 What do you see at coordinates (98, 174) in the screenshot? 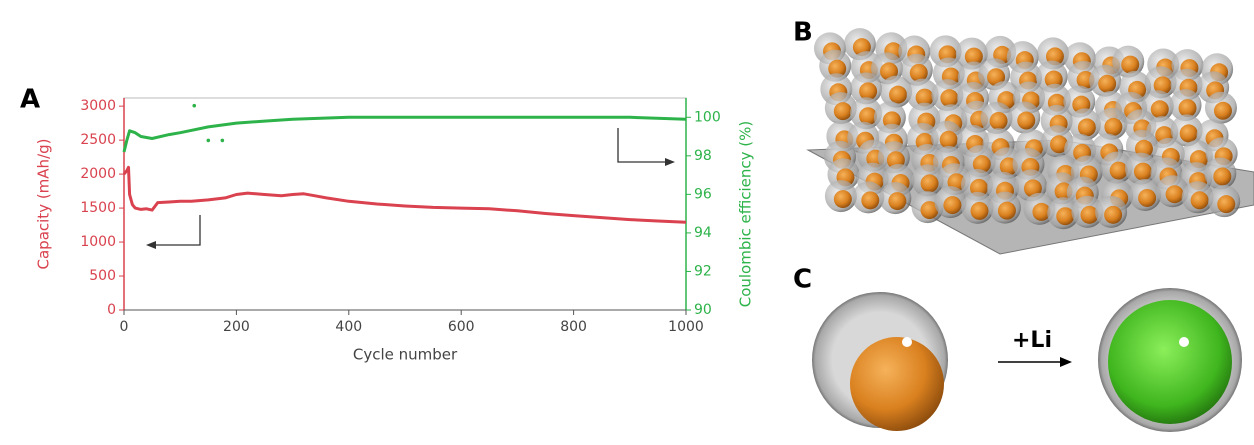
I see `y-tick-label: 2000` at bounding box center [98, 174].